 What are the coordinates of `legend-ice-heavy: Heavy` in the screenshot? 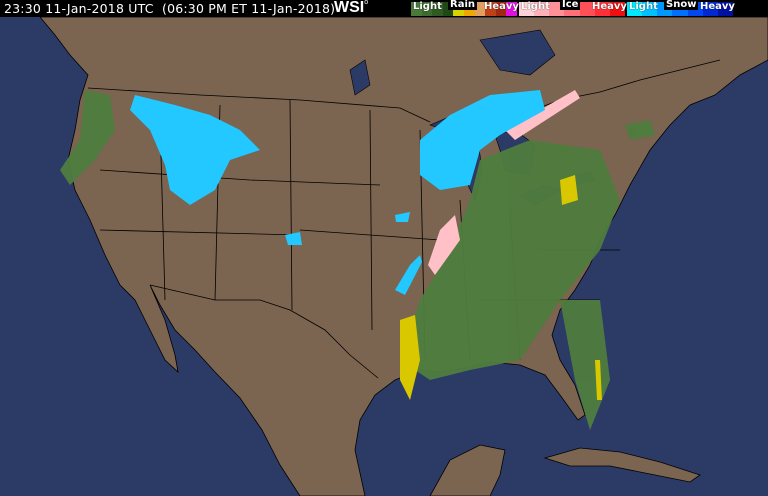 It's located at (609, 6).